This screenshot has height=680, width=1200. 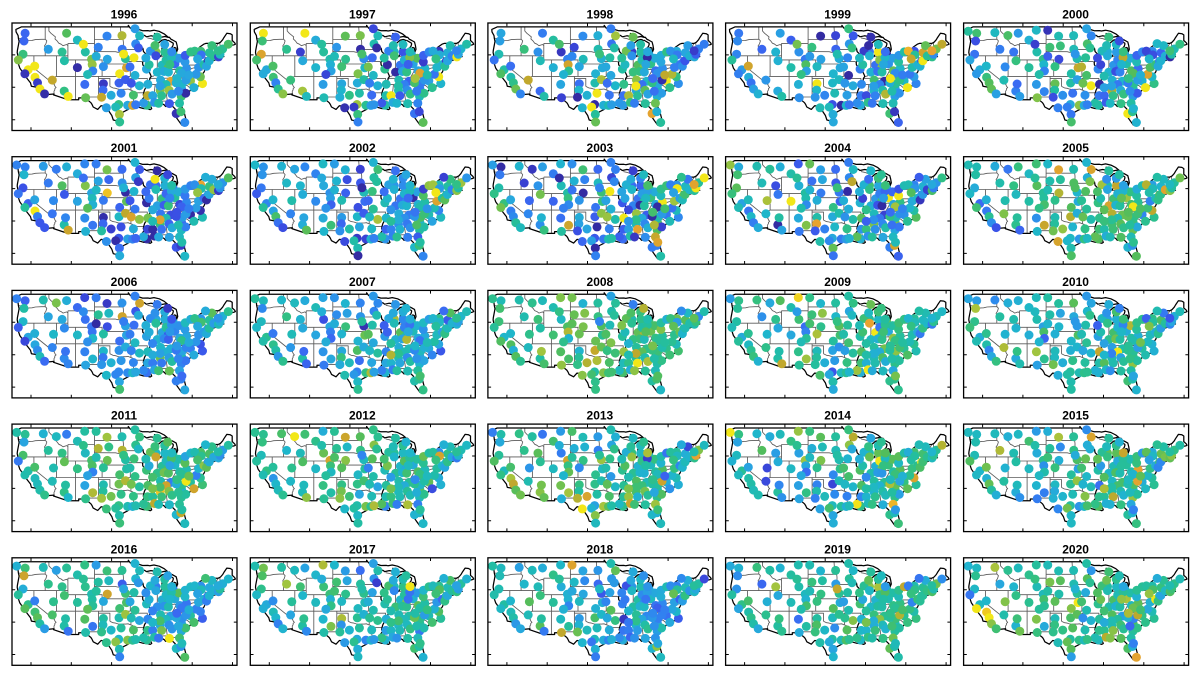 What do you see at coordinates (600, 15) in the screenshot?
I see `svg-text: 1998` at bounding box center [600, 15].